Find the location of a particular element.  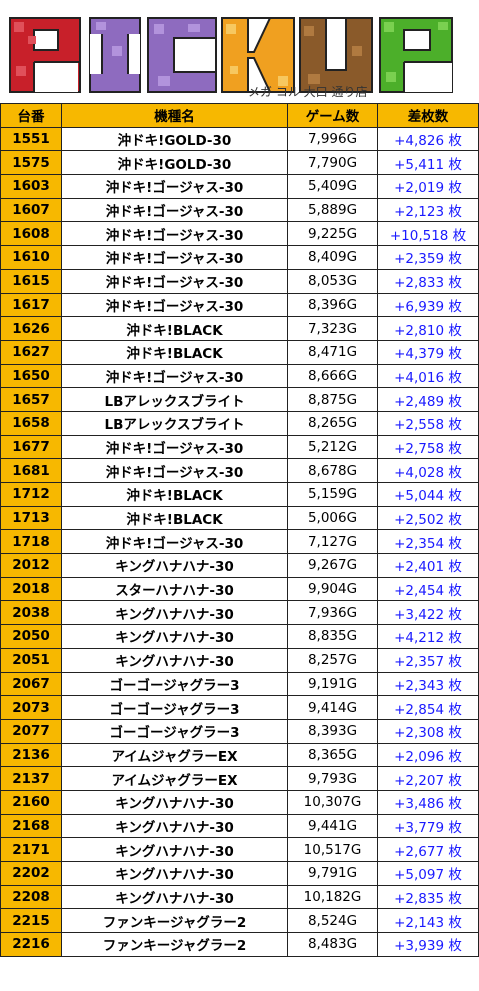

machine-name-cell: 沖ドキ!GOLD-30 is located at coordinates (174, 139).